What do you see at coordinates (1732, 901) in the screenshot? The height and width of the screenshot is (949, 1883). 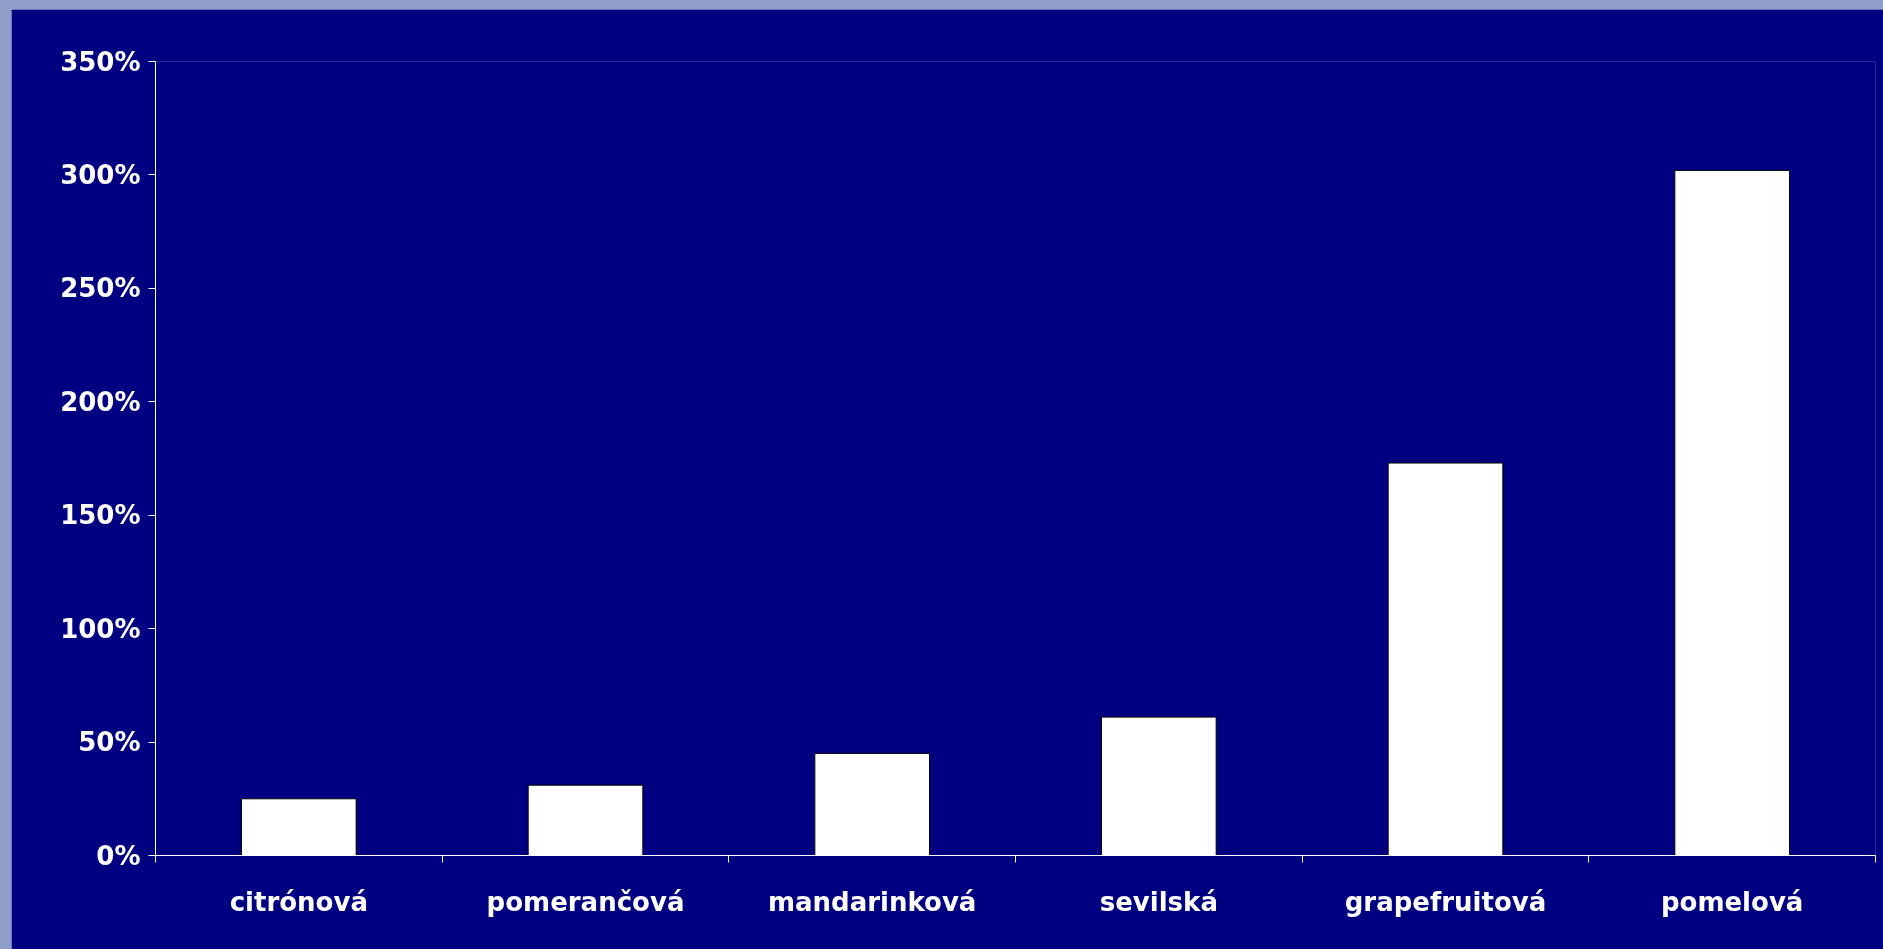 I see `x-tick-label: pomelová` at bounding box center [1732, 901].